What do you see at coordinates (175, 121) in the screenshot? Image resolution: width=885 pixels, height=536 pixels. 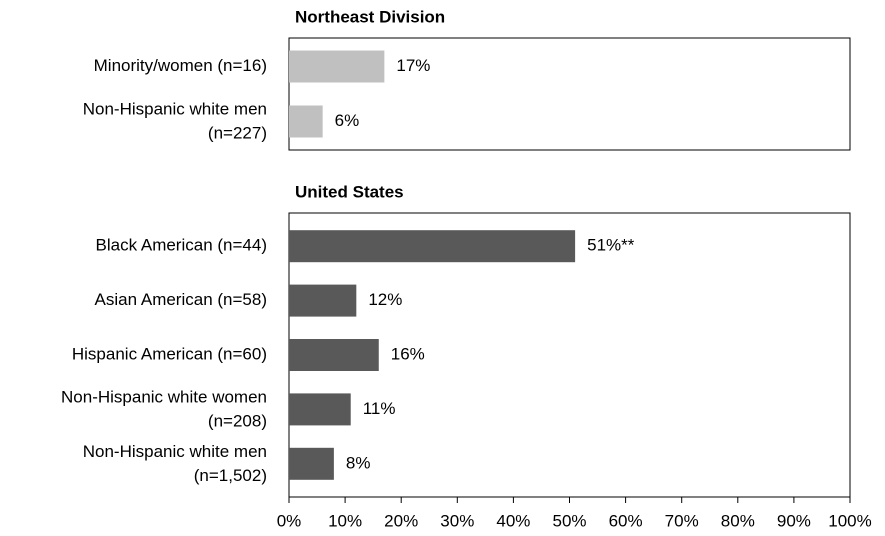 I see `category-label: Non-Hispanic white men (n=227)` at bounding box center [175, 121].